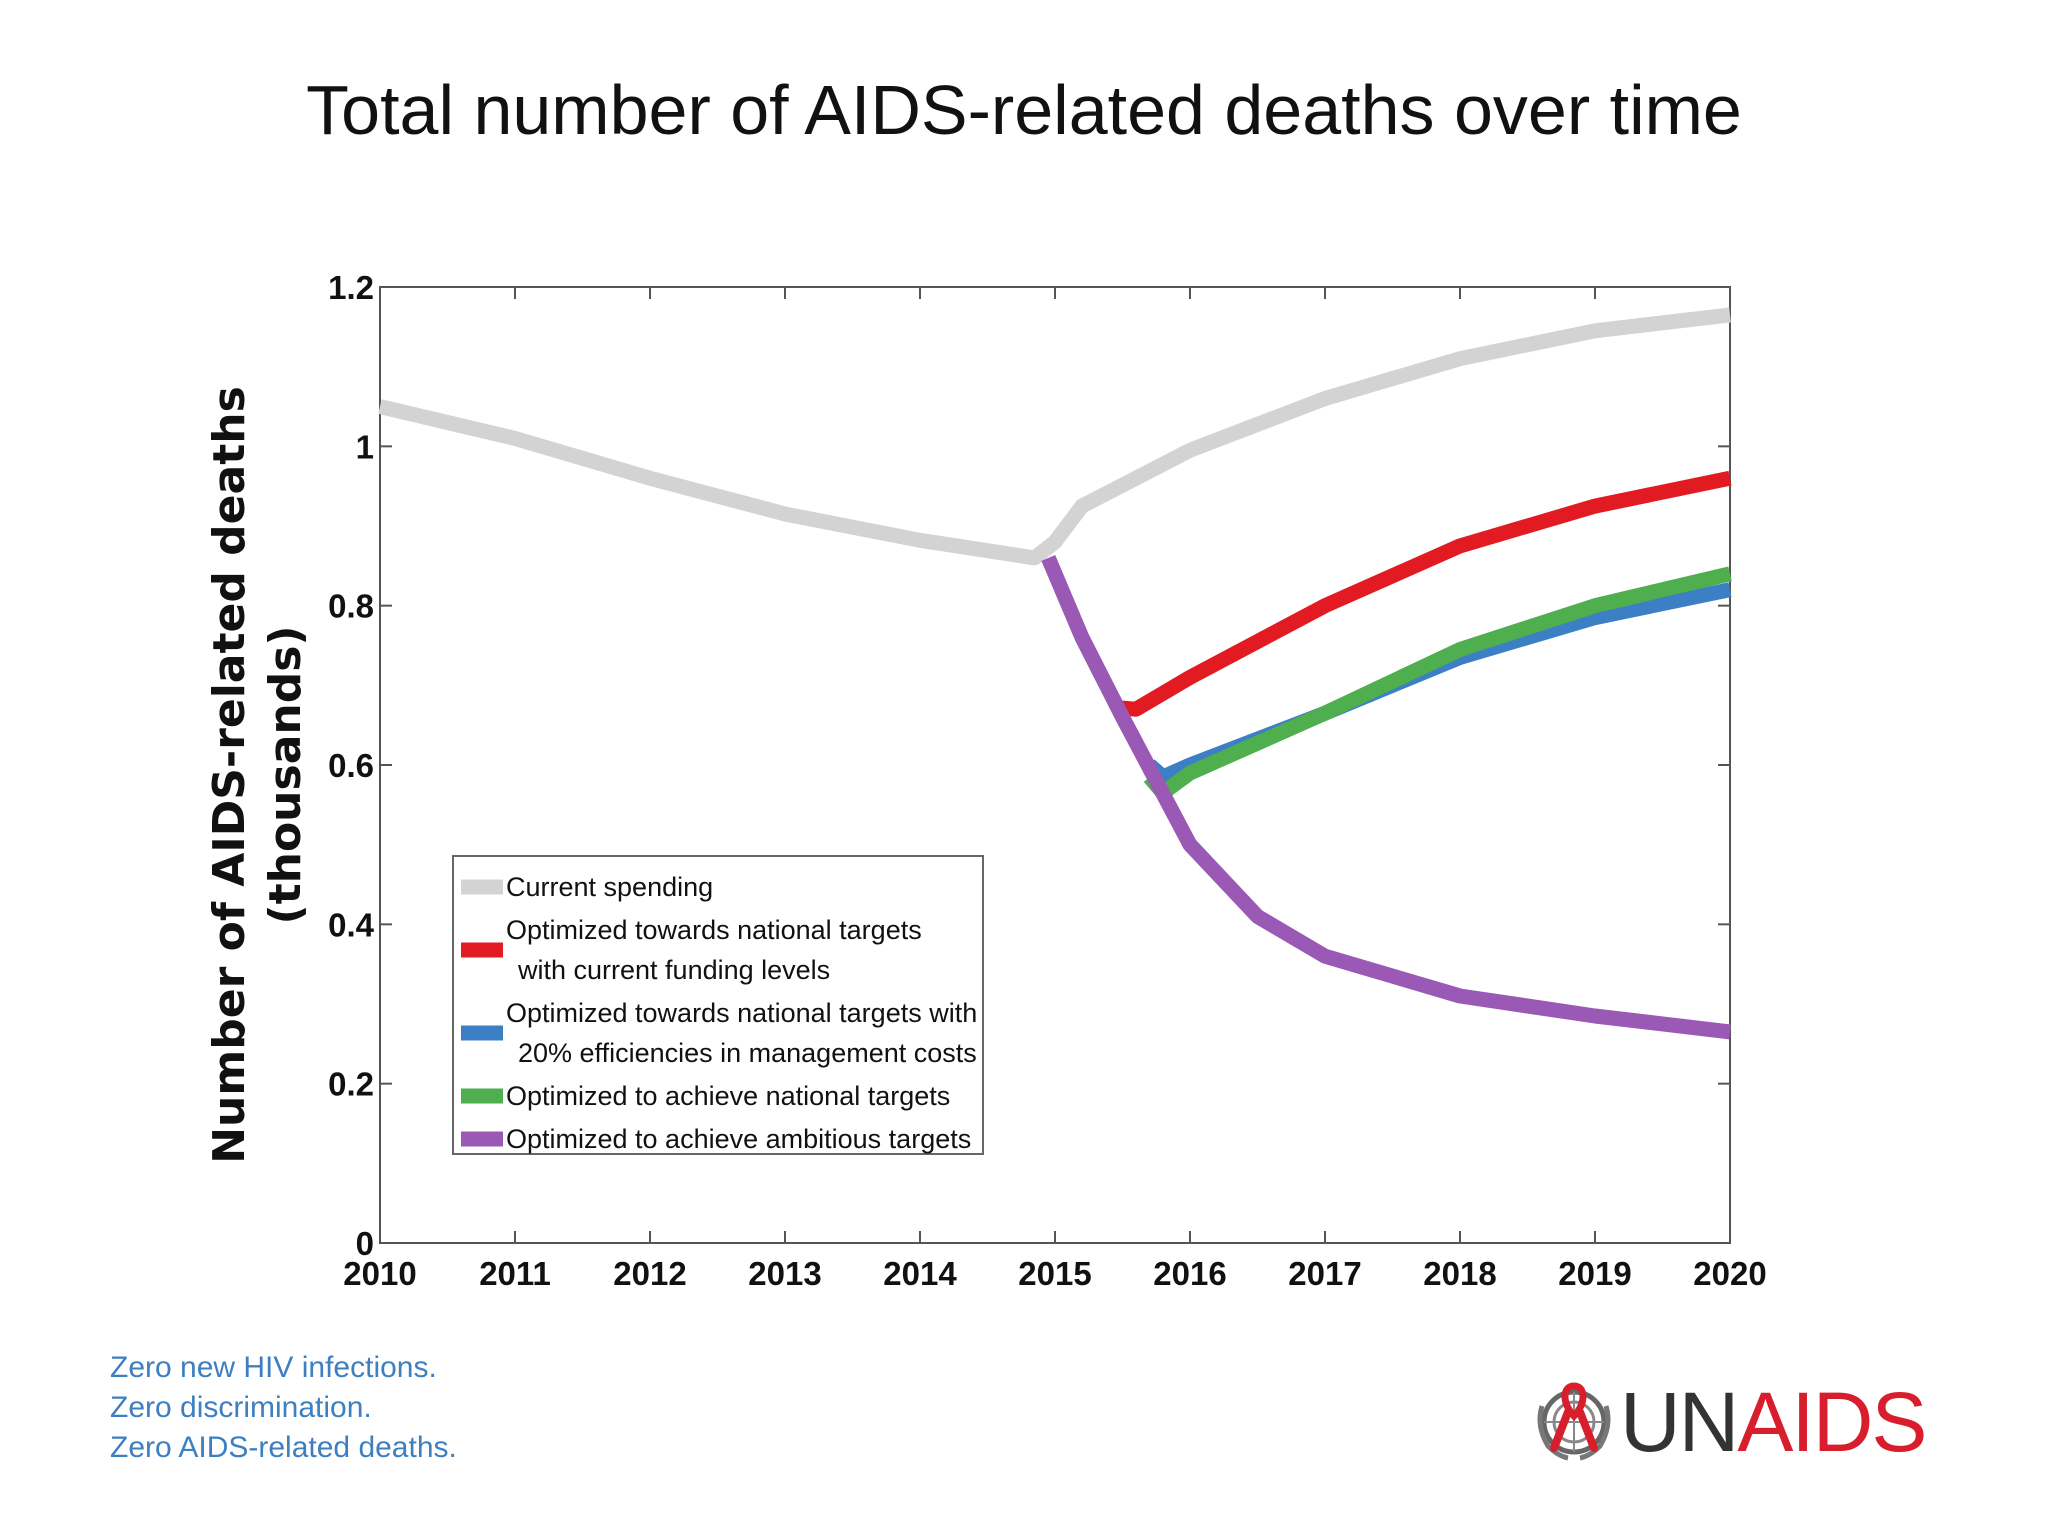 Image resolution: width=2048 pixels, height=1536 pixels. Describe the element at coordinates (649, 1273) in the screenshot. I see `x-tick-label: 2012` at that location.